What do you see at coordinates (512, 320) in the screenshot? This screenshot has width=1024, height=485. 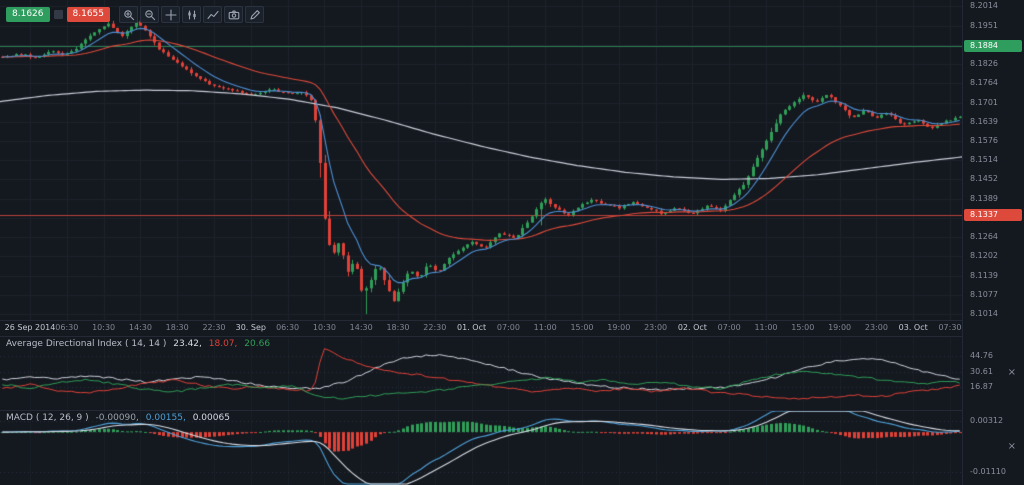 I see `main-chart-separator` at bounding box center [512, 320].